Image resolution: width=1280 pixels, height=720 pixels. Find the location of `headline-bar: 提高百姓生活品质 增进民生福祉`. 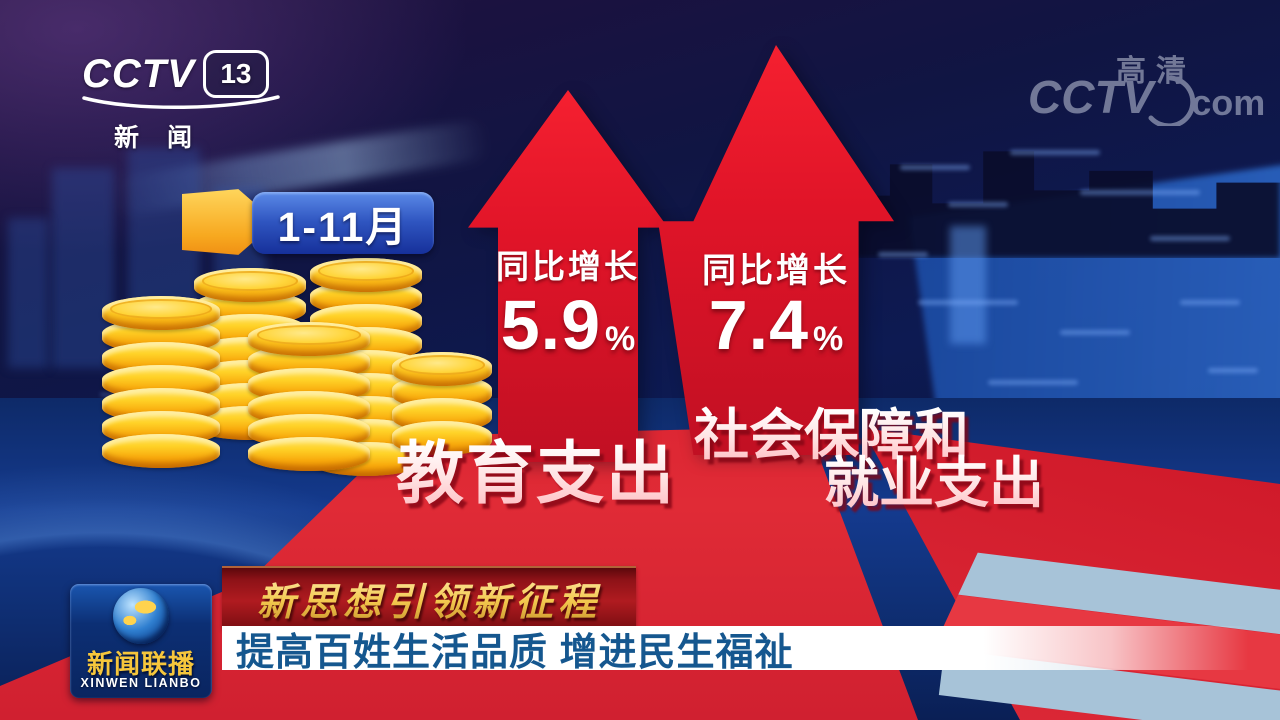

headline-bar: 提高百姓生活品质 增进民生福祉 is located at coordinates (751, 650).